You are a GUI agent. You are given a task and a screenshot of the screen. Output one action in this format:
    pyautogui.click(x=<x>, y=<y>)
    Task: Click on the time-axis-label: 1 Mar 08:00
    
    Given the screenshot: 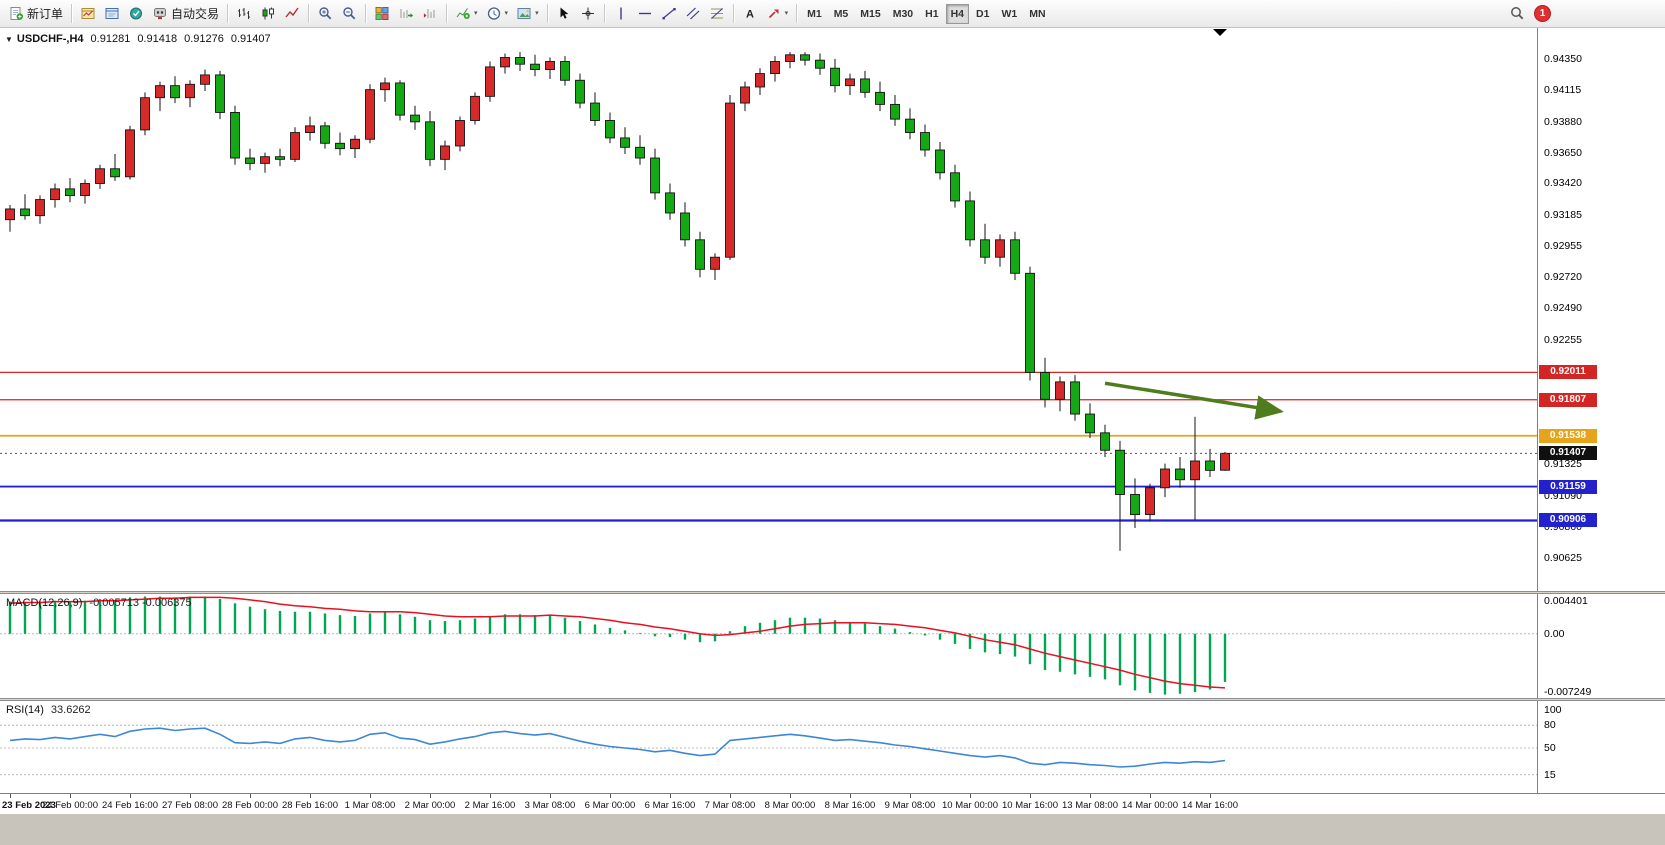 What is the action you would take?
    pyautogui.click(x=370, y=805)
    